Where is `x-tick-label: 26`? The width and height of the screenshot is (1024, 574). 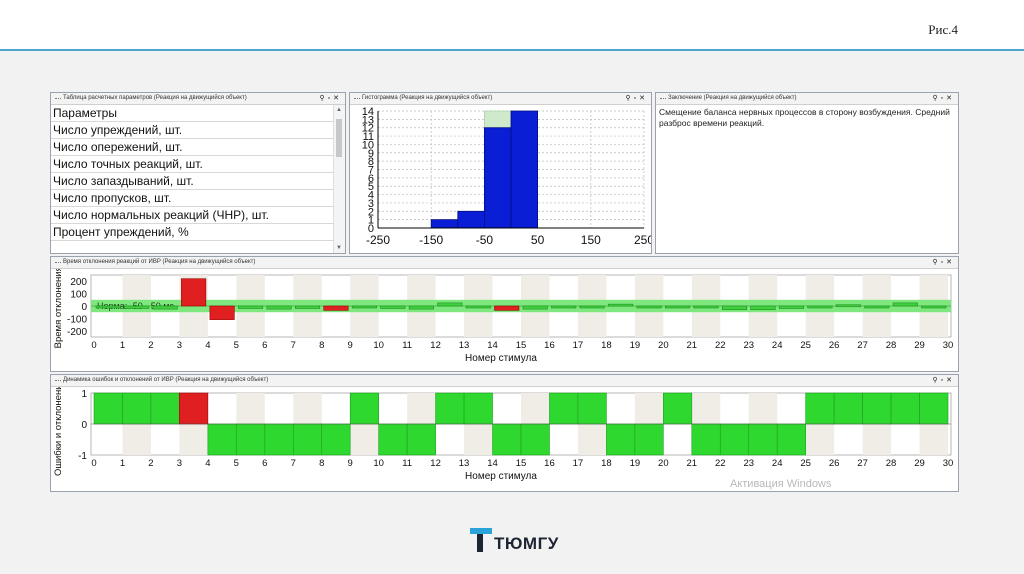
x-tick-label: 26 is located at coordinates (834, 345).